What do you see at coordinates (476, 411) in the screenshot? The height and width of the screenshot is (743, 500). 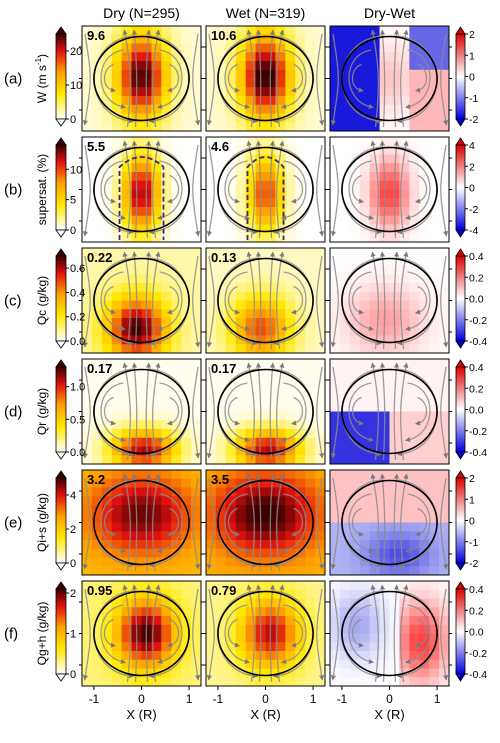 I see `diff-colorbar-tick-label: 0.0` at bounding box center [476, 411].